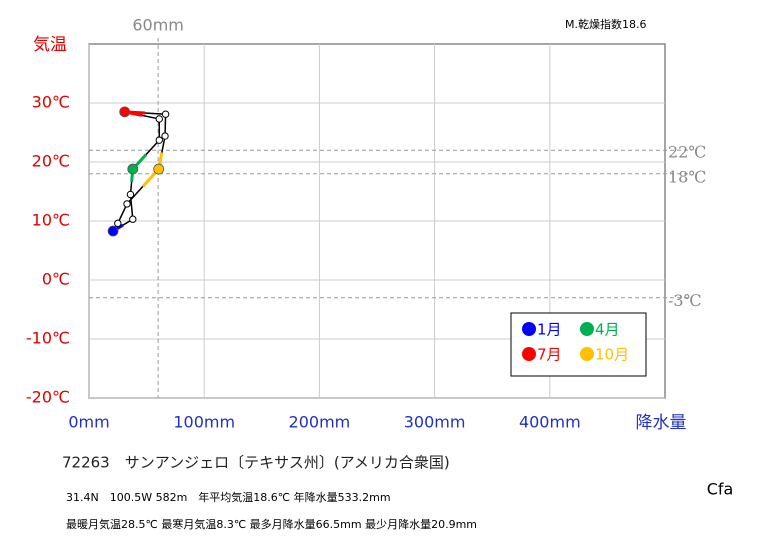 This screenshot has height=549, width=763. What do you see at coordinates (50, 45) in the screenshot?
I see `y-axis-label: 気温` at bounding box center [50, 45].